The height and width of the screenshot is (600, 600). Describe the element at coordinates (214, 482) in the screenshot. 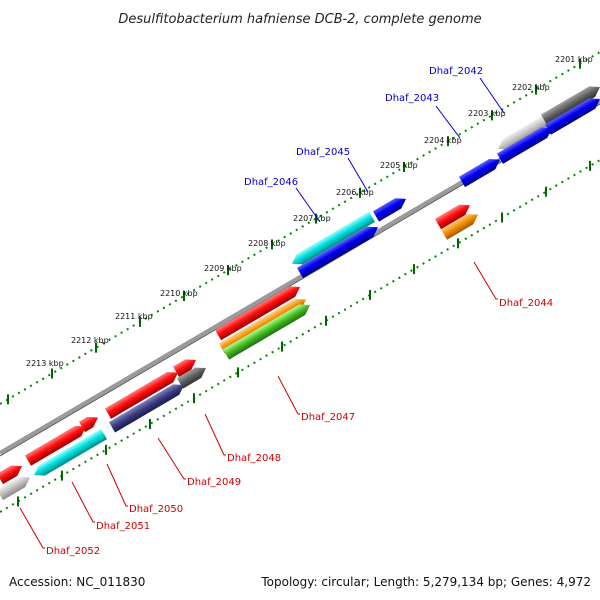

I see `gene-label-bottom: Dhaf_2049` at that location.